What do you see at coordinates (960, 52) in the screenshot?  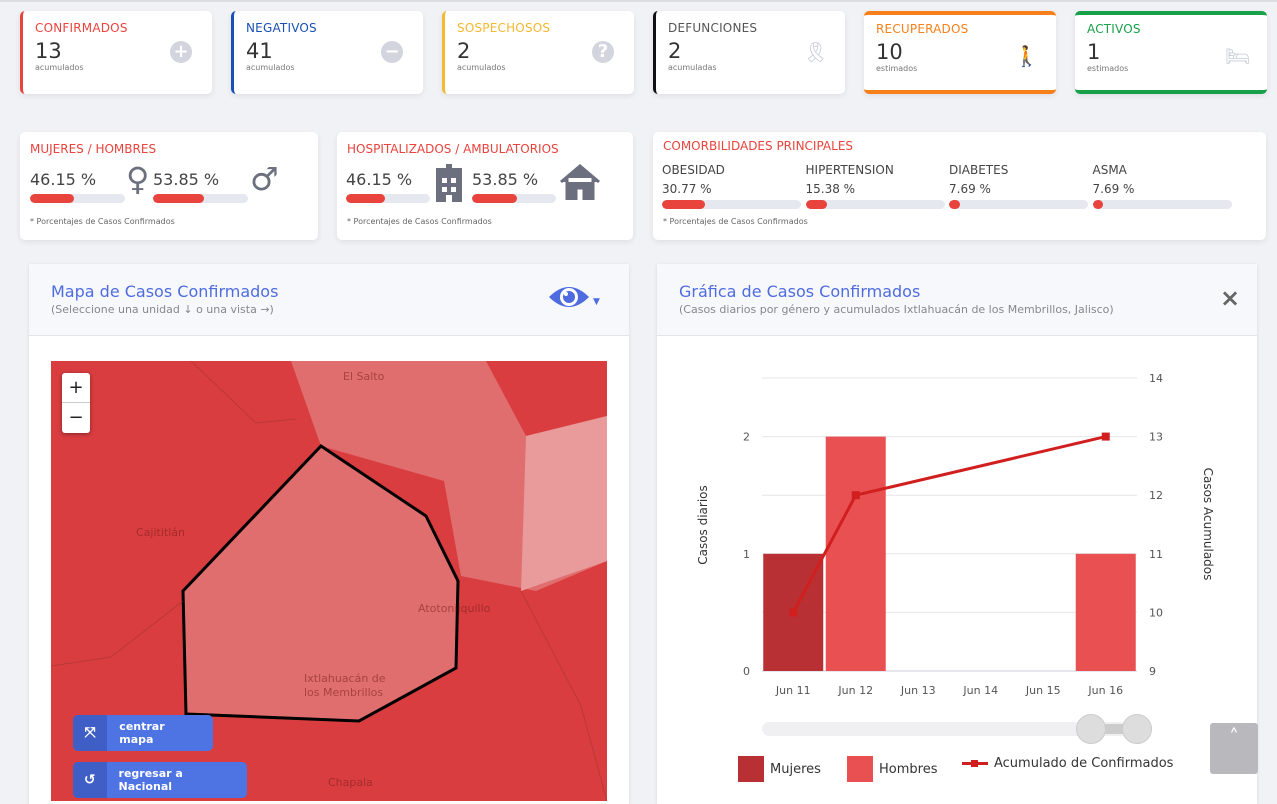 I see `stat-card-recuperados: RECUPERADOS 10 estimados 🚶` at bounding box center [960, 52].